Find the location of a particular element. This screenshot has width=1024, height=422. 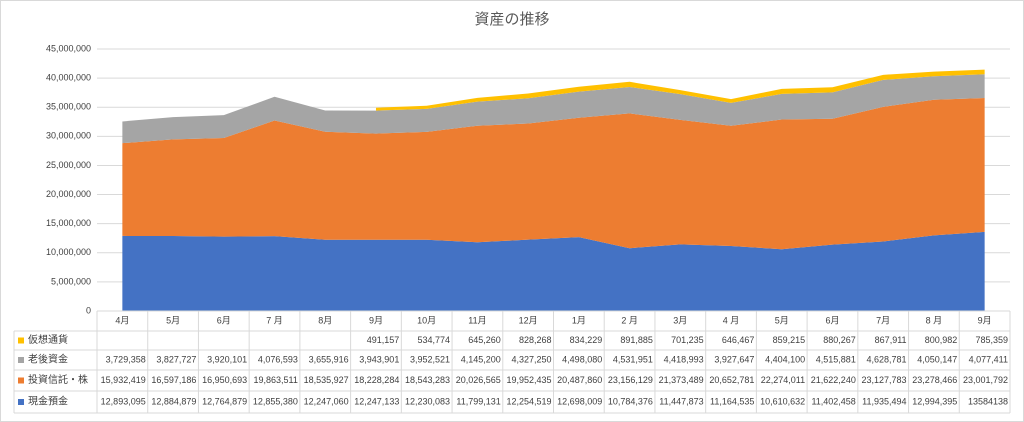

table-value: 15,932,419 is located at coordinates (123, 380).